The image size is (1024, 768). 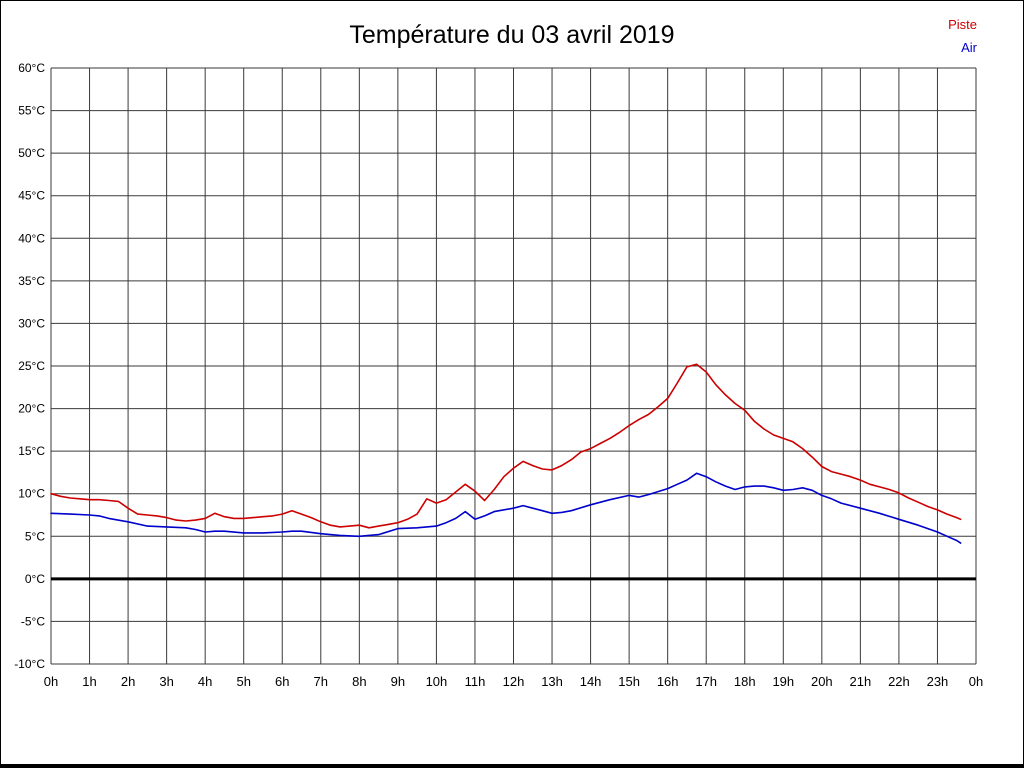 I want to click on x-tick-label: 19h, so click(x=783, y=681).